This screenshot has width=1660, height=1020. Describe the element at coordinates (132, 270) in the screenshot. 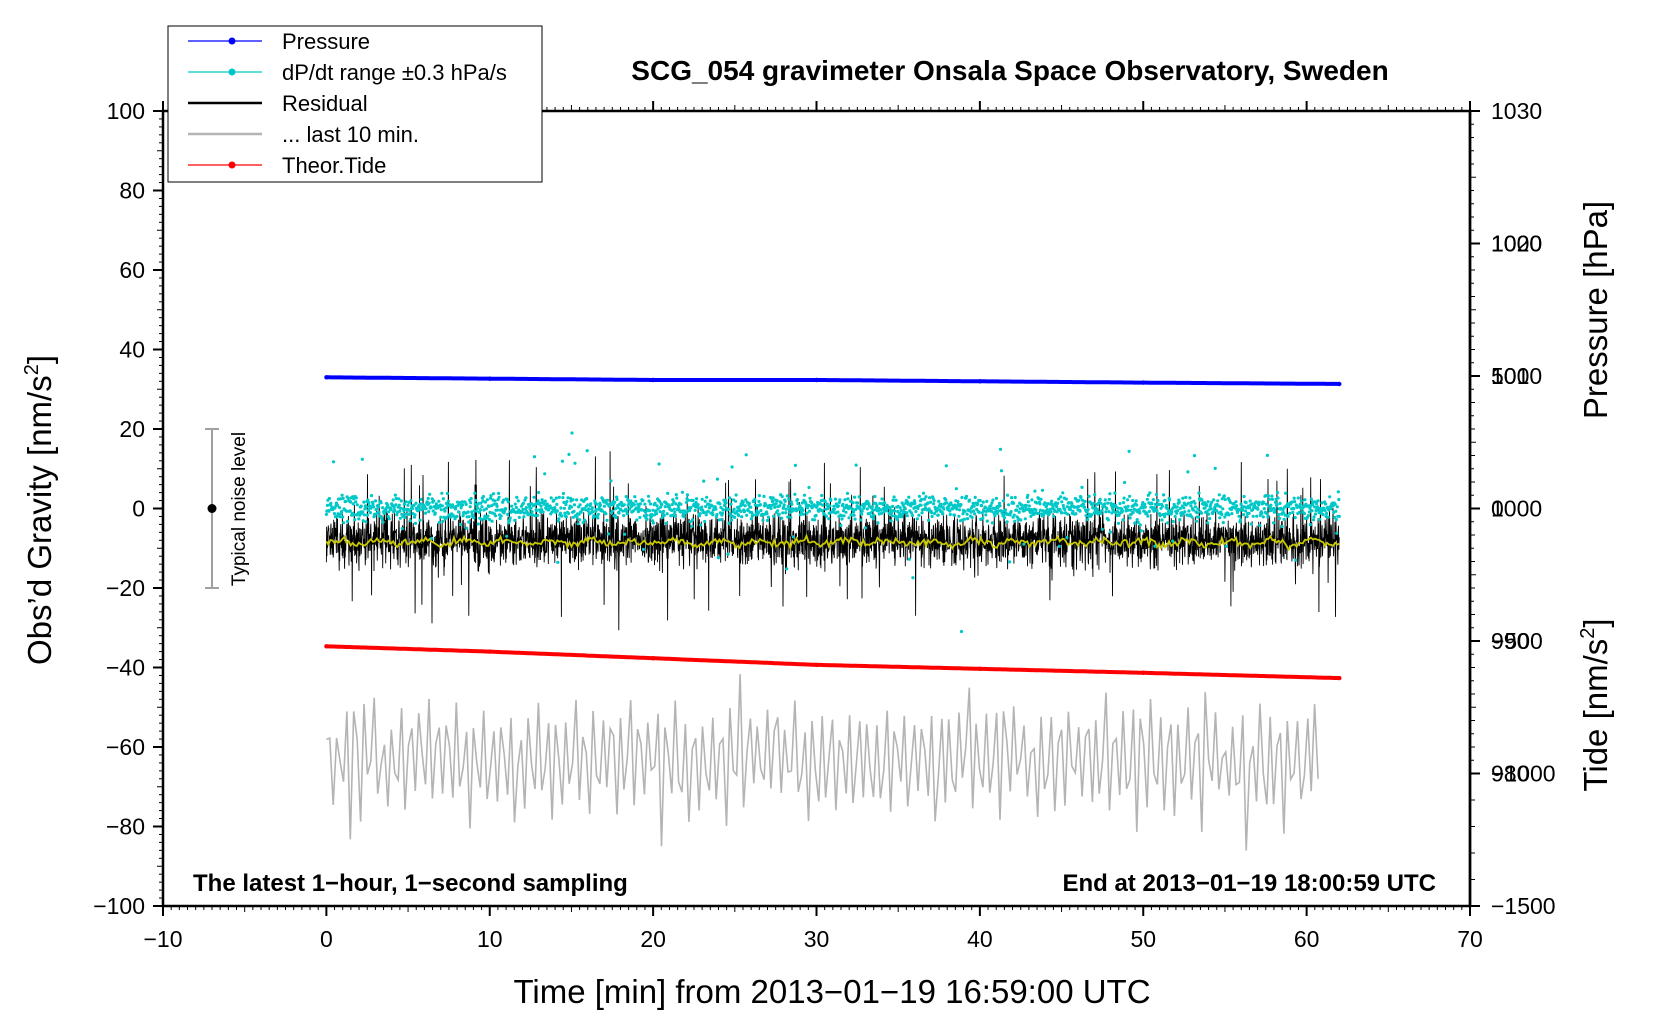

I see `gravity-tick-label: 60` at that location.